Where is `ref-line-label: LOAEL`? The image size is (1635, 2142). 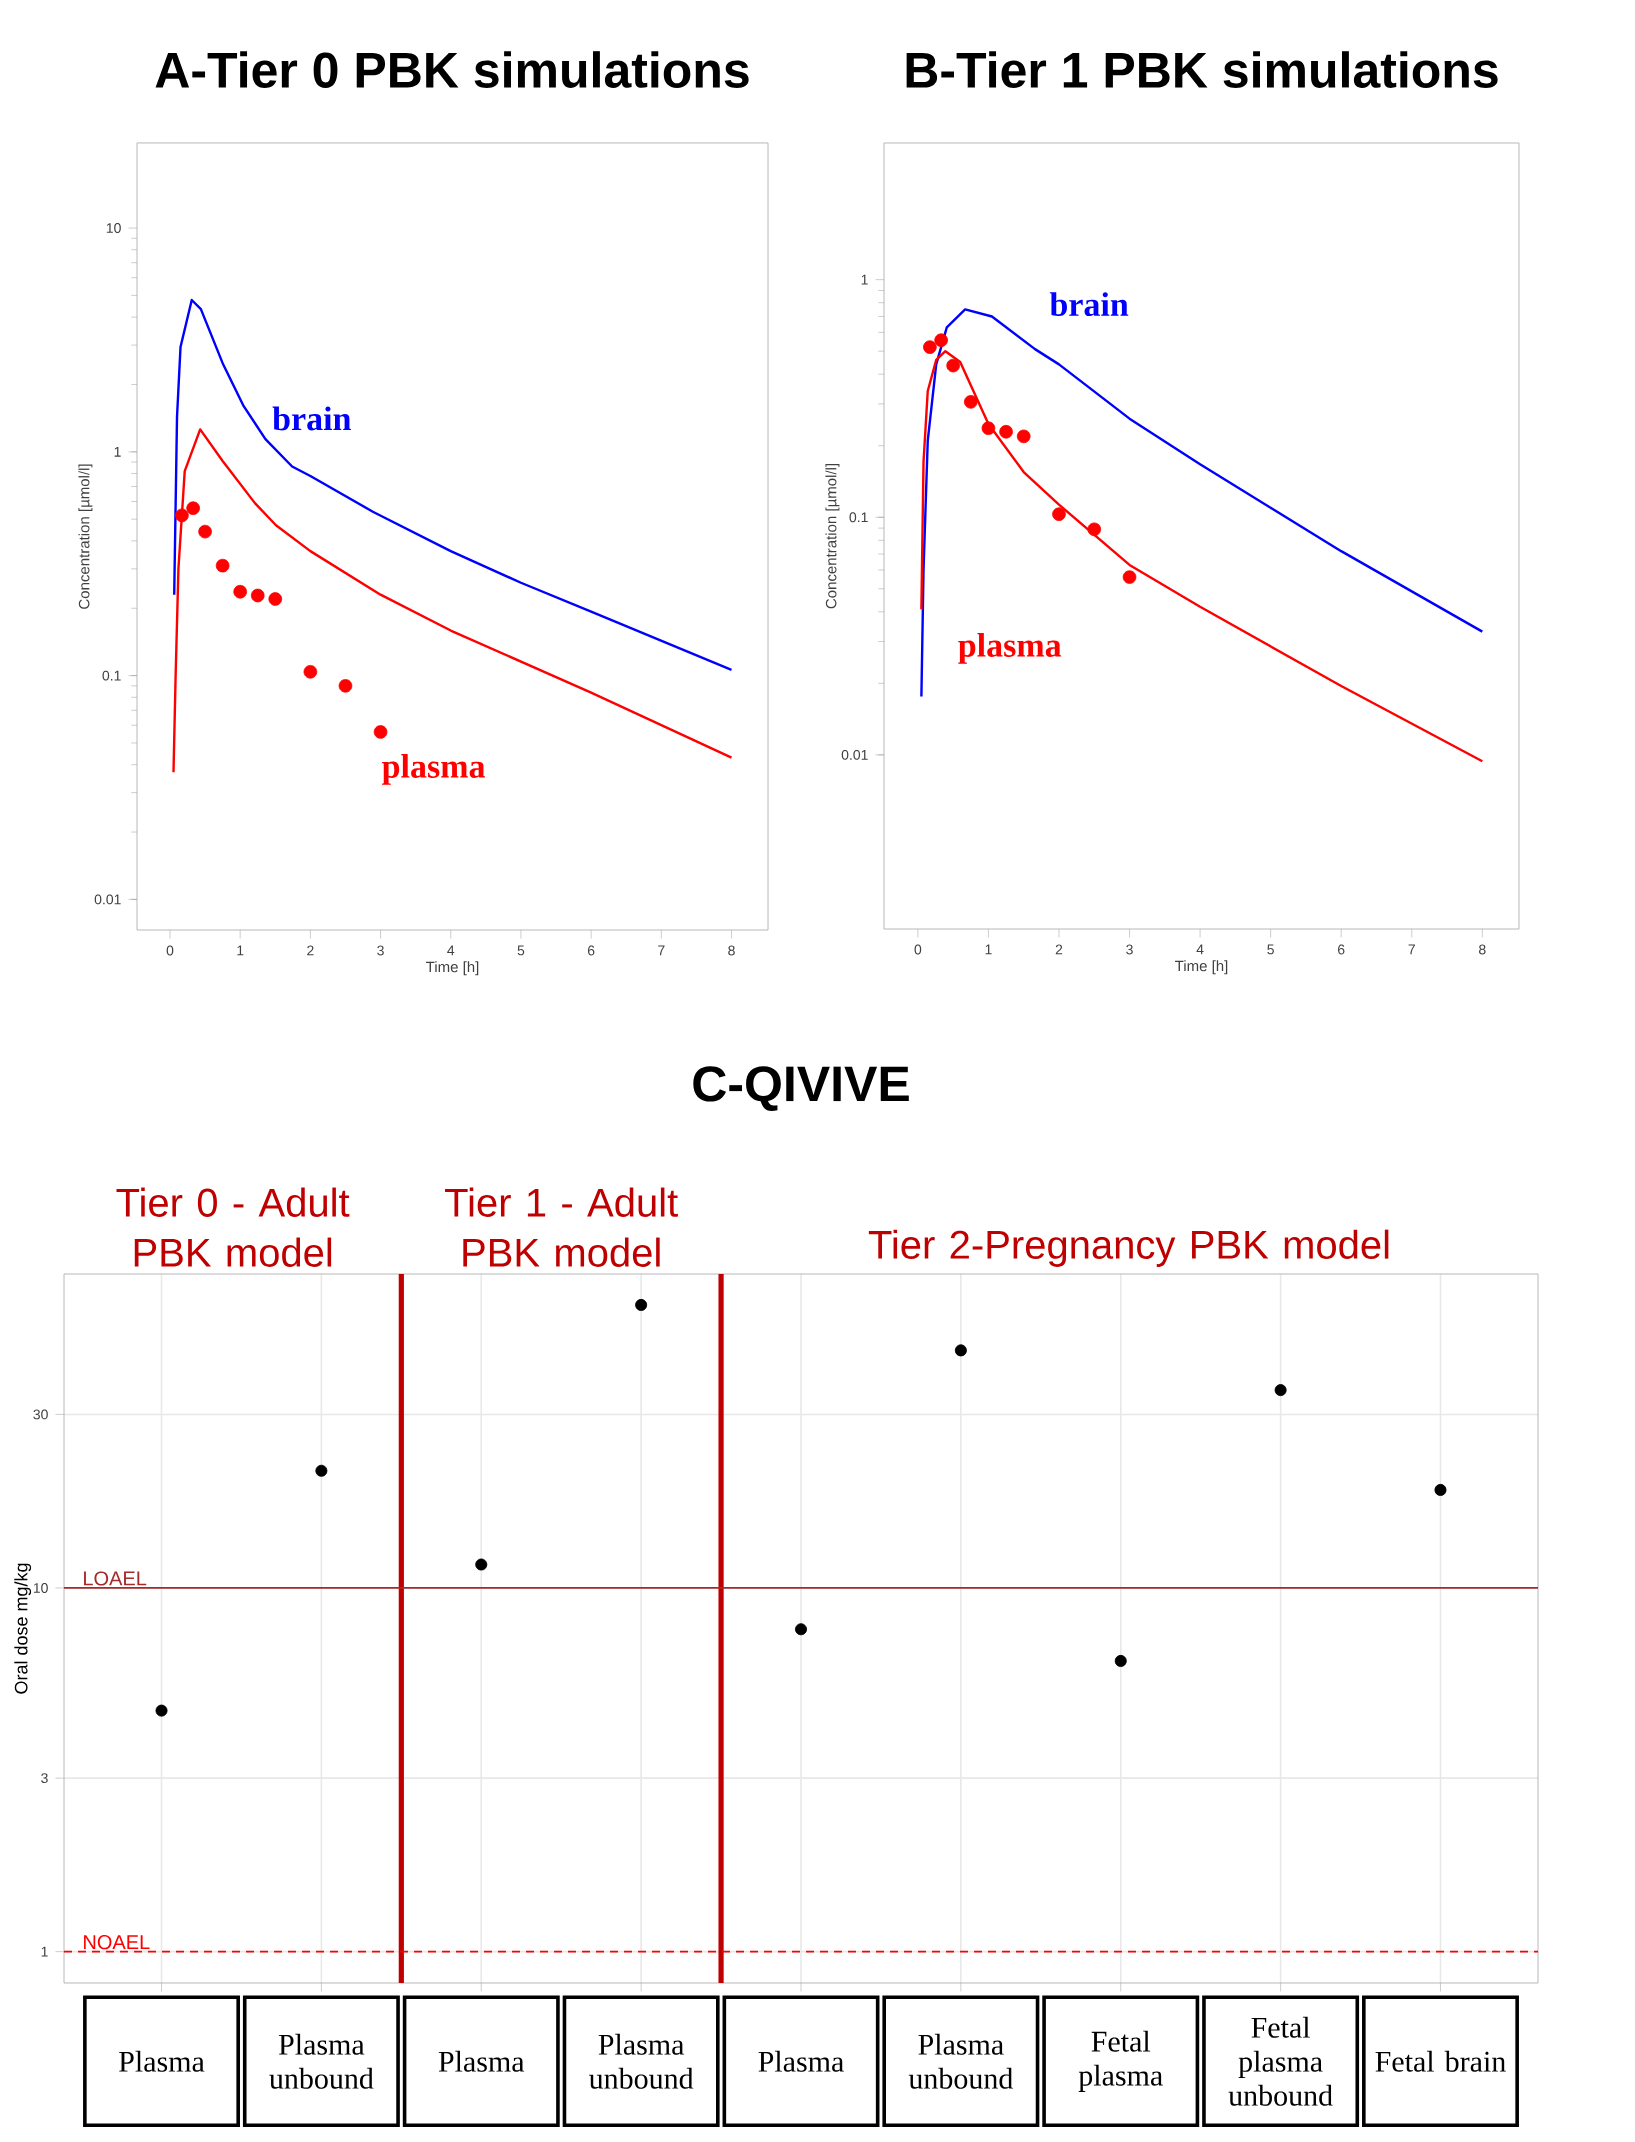
ref-line-label: LOAEL is located at coordinates (115, 1578).